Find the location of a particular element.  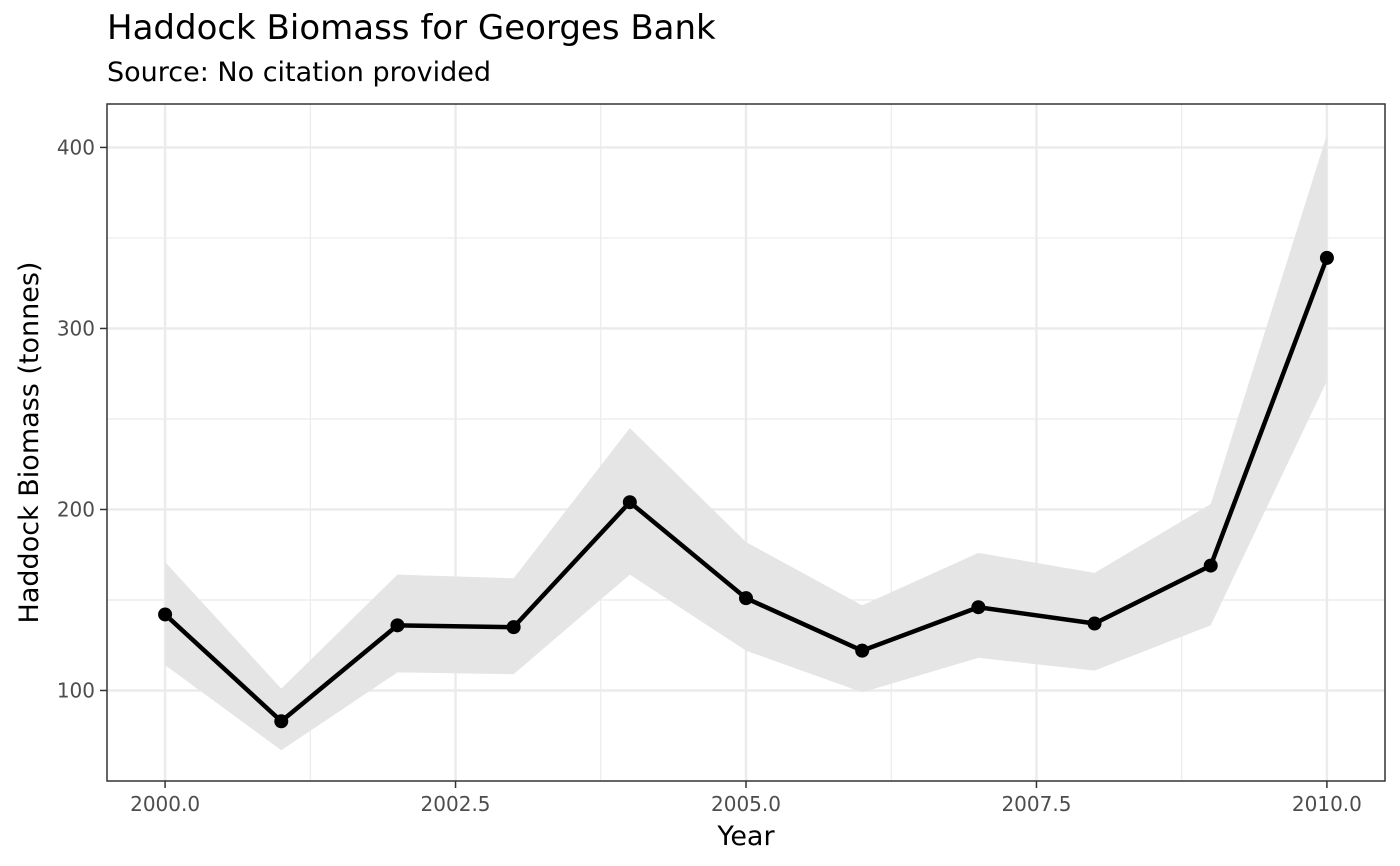

x-axis-title: Year is located at coordinates (745, 836).